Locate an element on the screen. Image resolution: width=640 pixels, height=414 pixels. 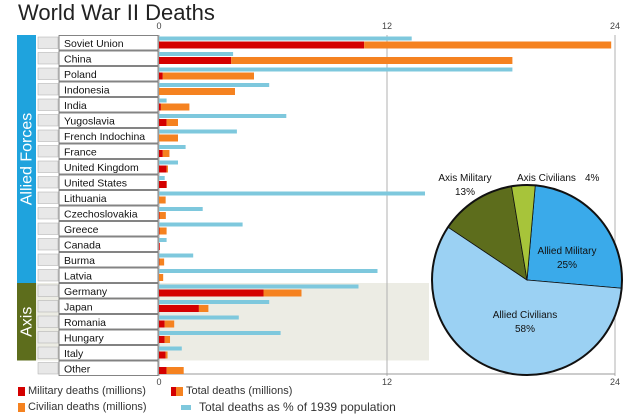
country-label-0: Soviet Union is located at coordinates (94, 44).